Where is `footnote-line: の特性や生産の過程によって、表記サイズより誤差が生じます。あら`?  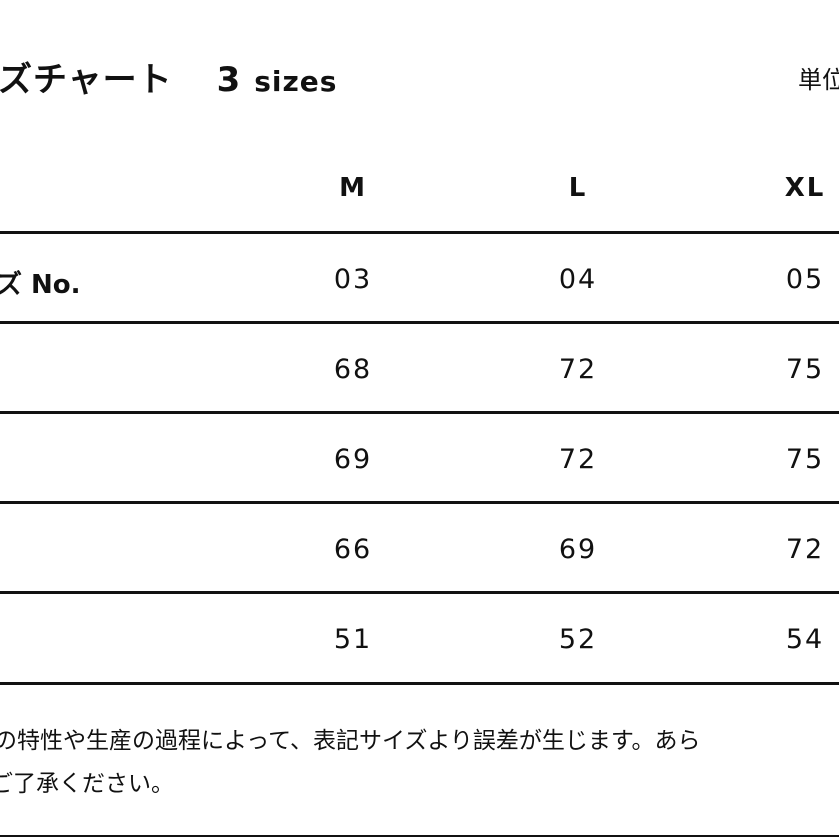
footnote-line: の特性や生産の過程によって、表記サイズより誤差が生じます。あら is located at coordinates (350, 741).